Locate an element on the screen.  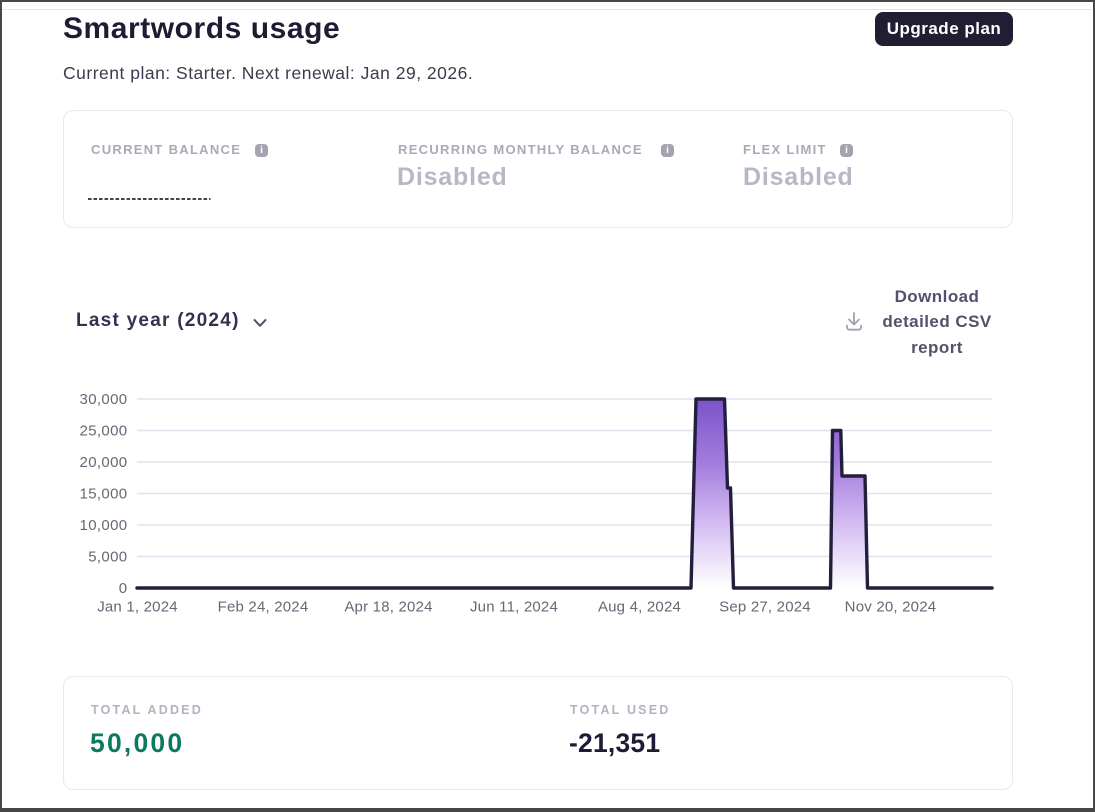
svg-text: 10,000 is located at coordinates (104, 525).